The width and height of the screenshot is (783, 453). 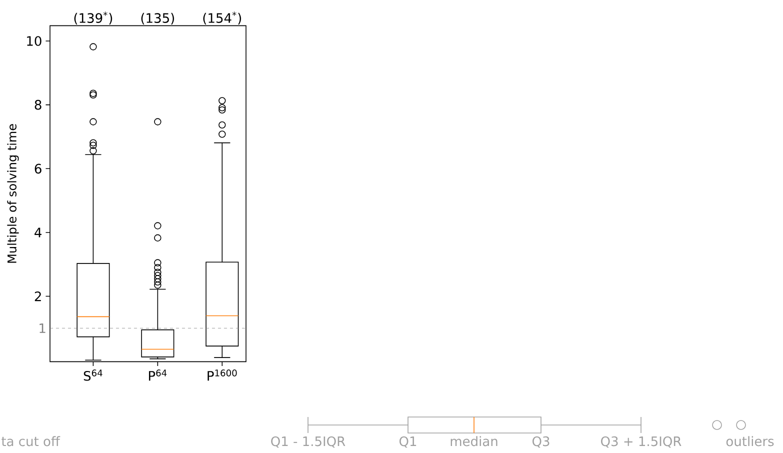 I want to click on y-tick-label: 4, so click(x=38, y=233).